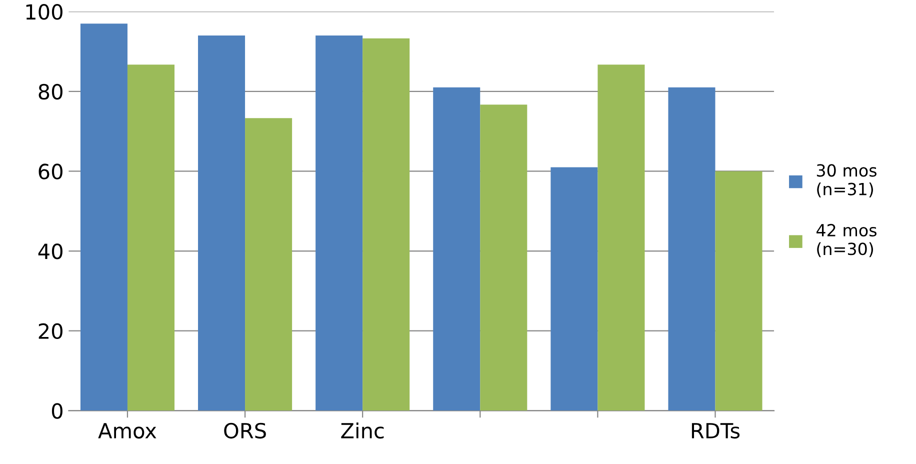  What do you see at coordinates (846, 241) in the screenshot?
I see `legend-label: 42 mos (n=30)` at bounding box center [846, 241].